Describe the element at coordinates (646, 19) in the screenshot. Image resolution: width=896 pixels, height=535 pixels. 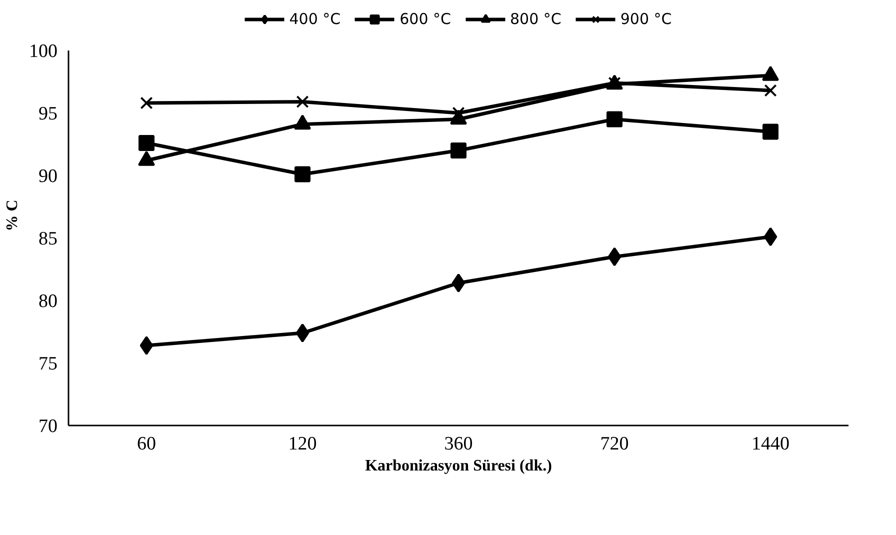
I see `legend-label: 900 °C` at that location.